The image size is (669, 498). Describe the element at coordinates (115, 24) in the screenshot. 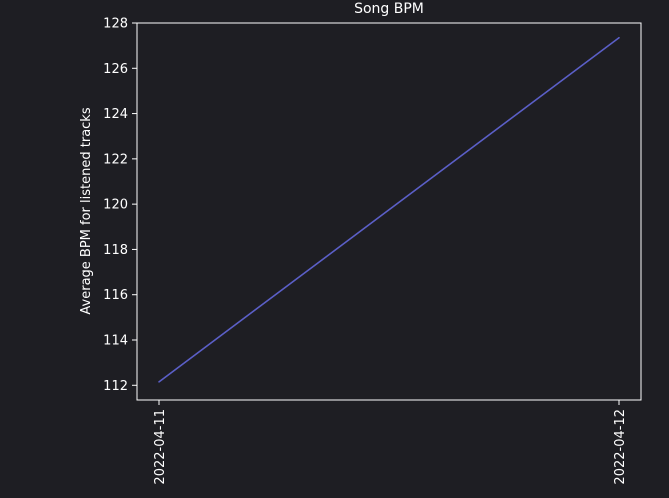

I see `y-tick-label: 128` at that location.